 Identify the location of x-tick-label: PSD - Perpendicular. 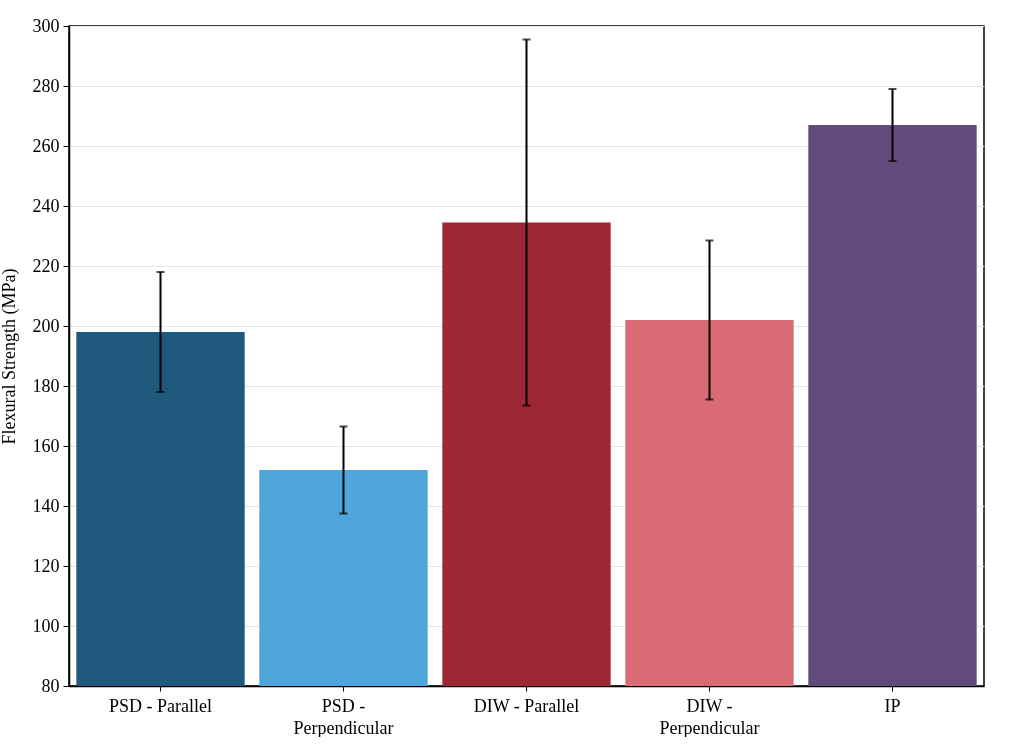
(343, 716).